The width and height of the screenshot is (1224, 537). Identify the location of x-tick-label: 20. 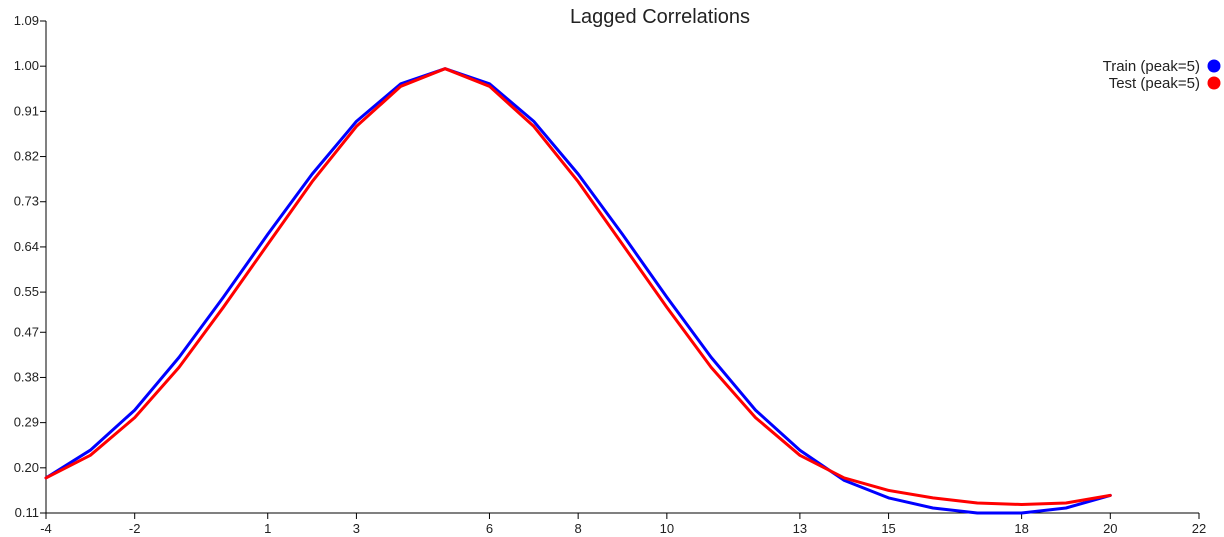
(1110, 528).